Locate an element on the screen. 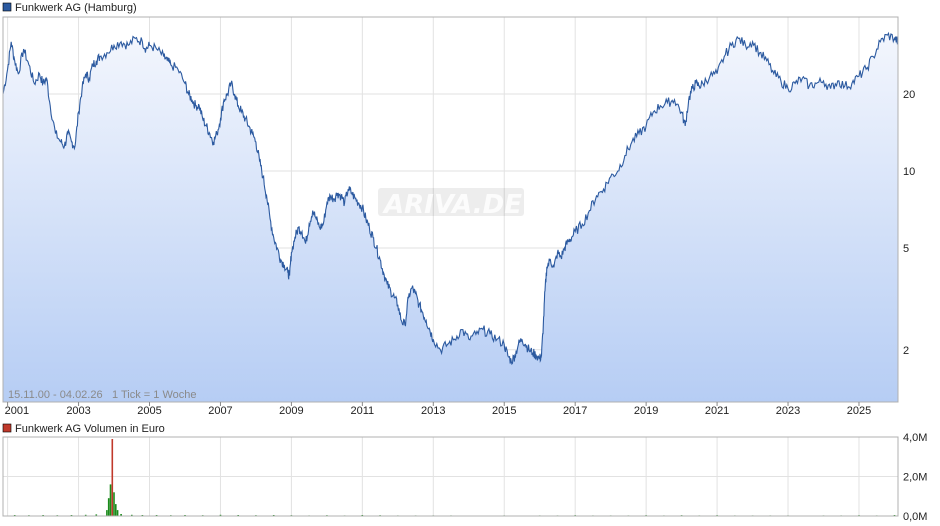 This screenshot has width=940, height=526. price-x-tick-label: 2019 is located at coordinates (646, 411).